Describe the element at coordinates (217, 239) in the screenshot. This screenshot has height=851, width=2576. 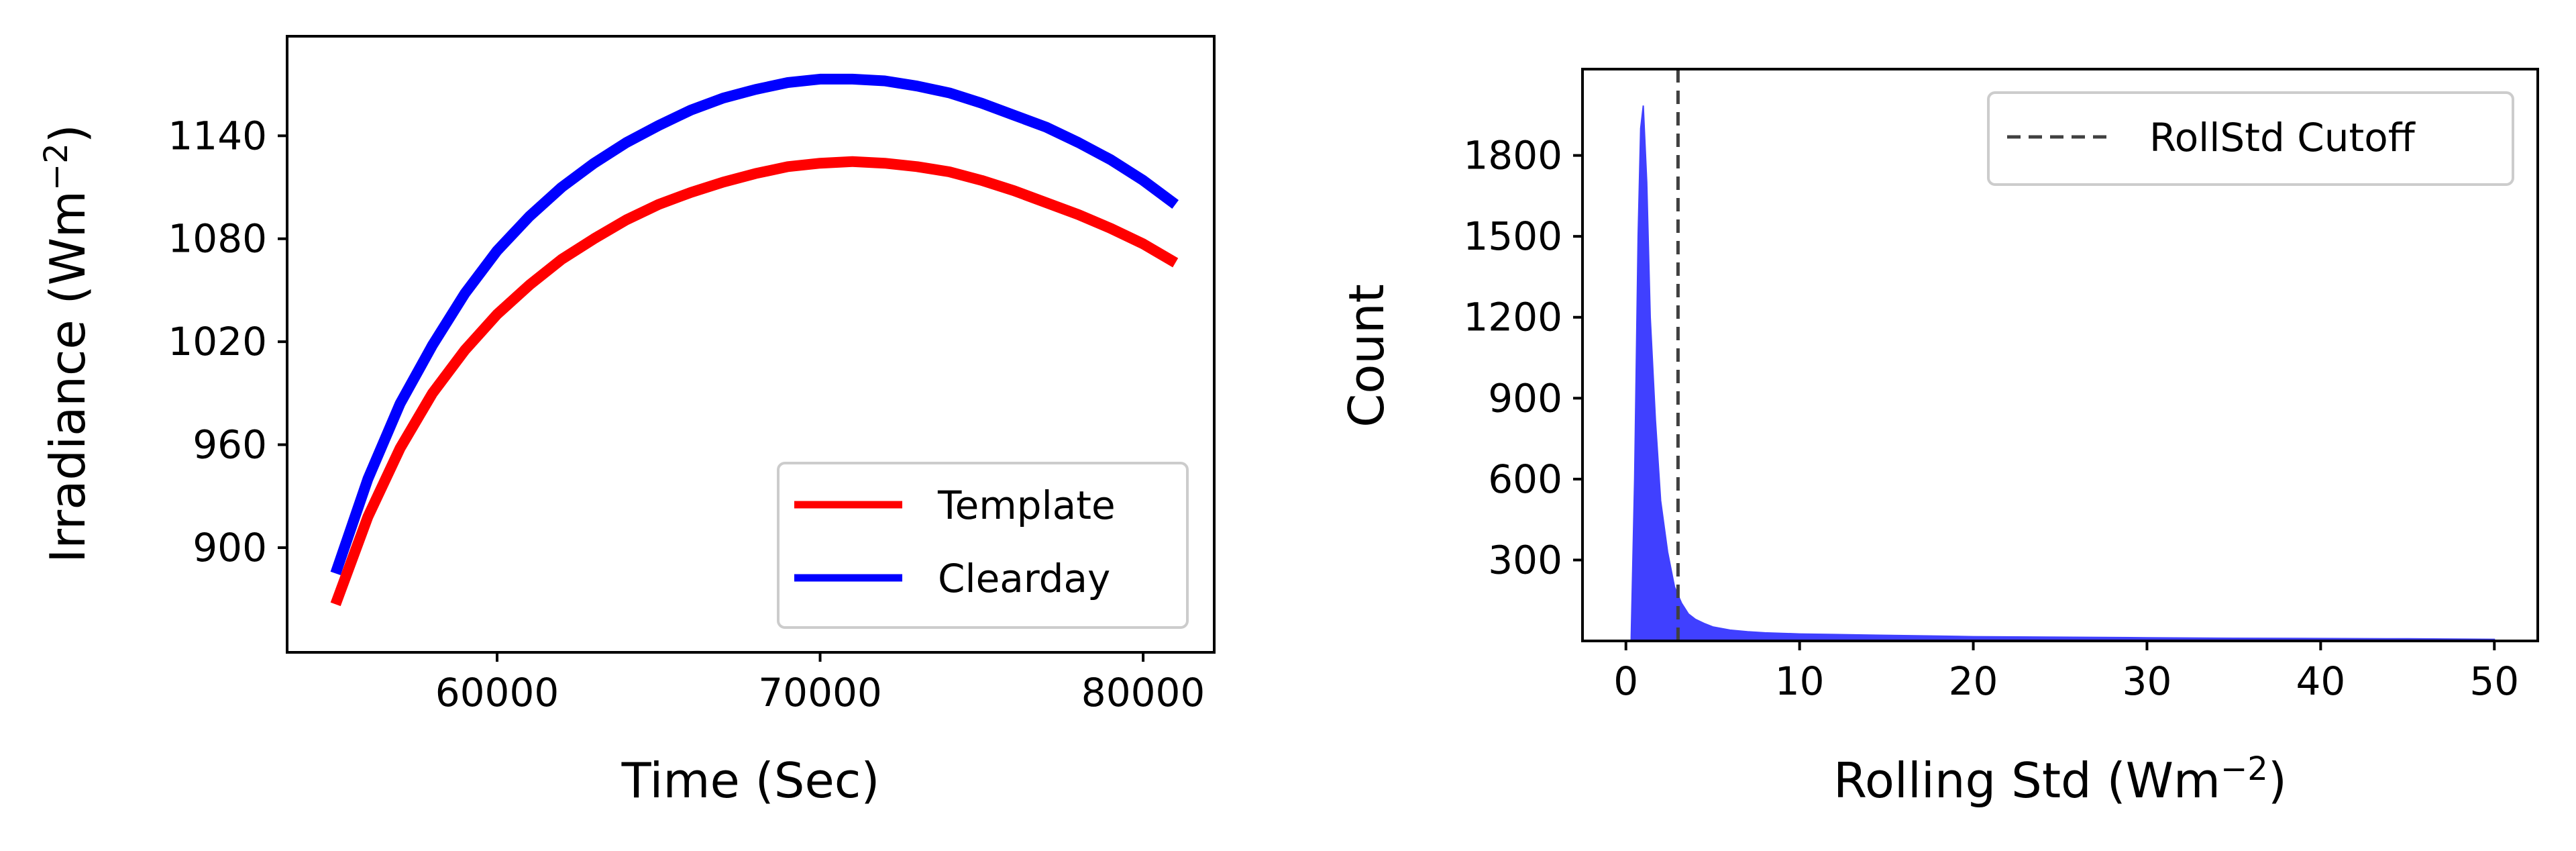
I see `y-tick-label: 1080` at that location.